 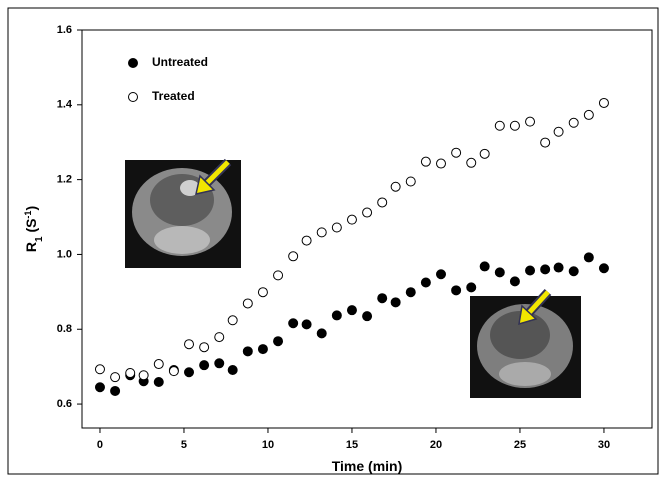 What do you see at coordinates (604, 445) in the screenshot?
I see `x-tick-label: 30` at bounding box center [604, 445].